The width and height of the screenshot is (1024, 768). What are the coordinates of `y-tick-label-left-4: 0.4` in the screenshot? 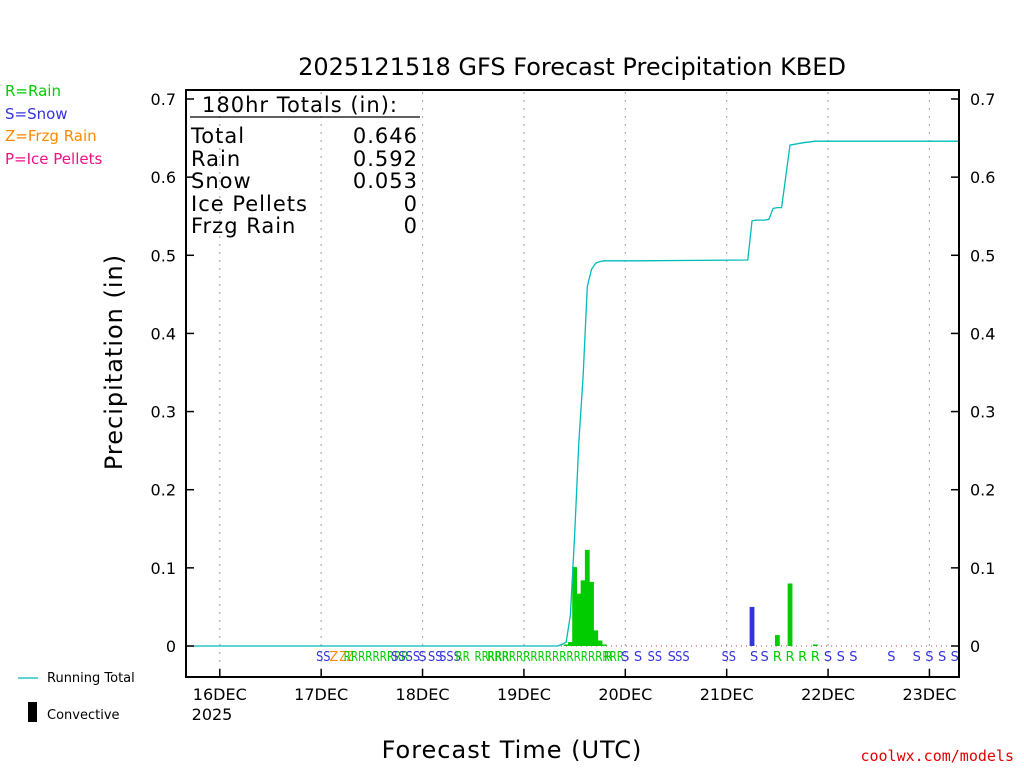 It's located at (163, 333).